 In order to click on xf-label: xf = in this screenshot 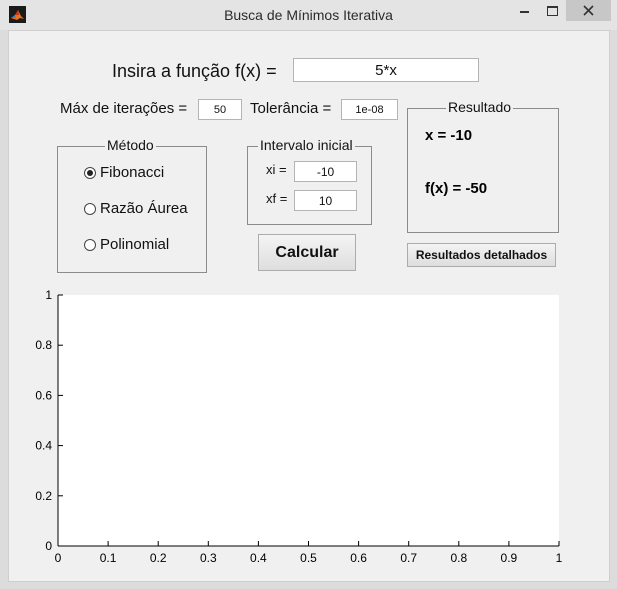, I will do `click(277, 198)`.